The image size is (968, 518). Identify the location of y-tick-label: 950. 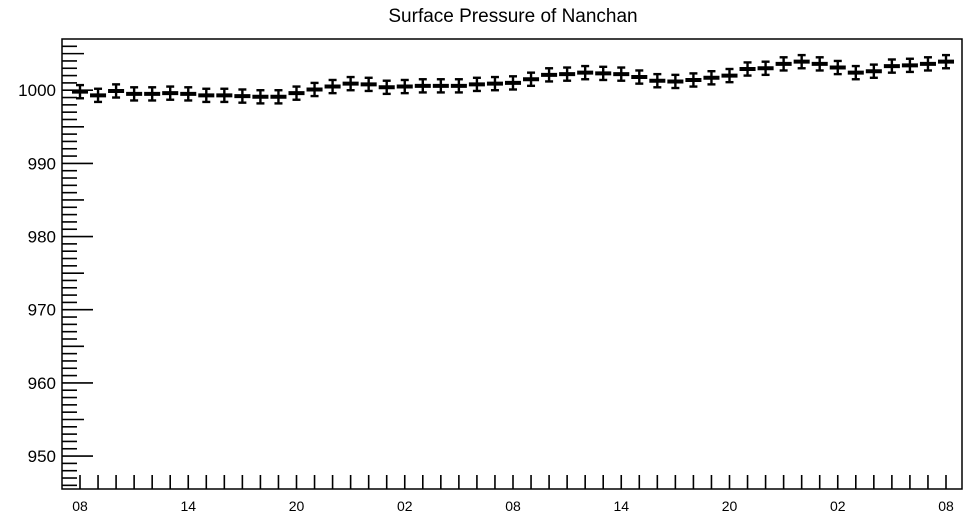
(42, 456).